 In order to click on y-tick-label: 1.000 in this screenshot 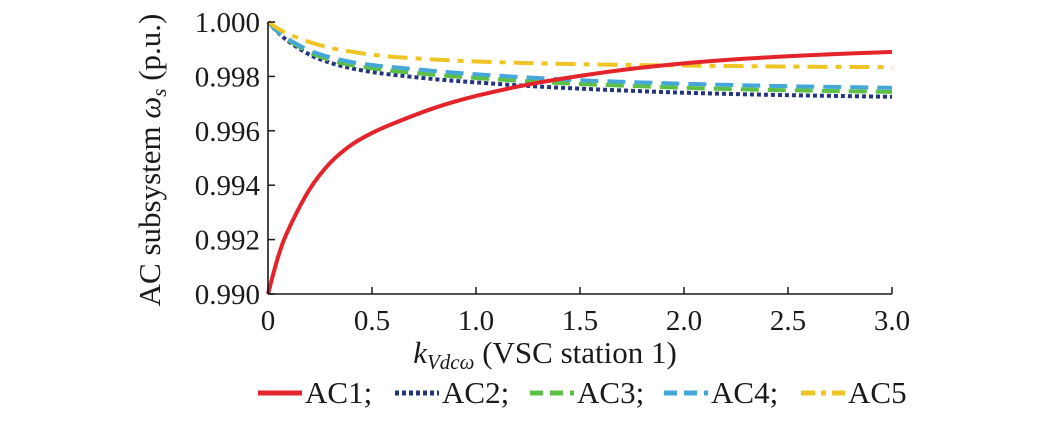, I will do `click(227, 23)`.